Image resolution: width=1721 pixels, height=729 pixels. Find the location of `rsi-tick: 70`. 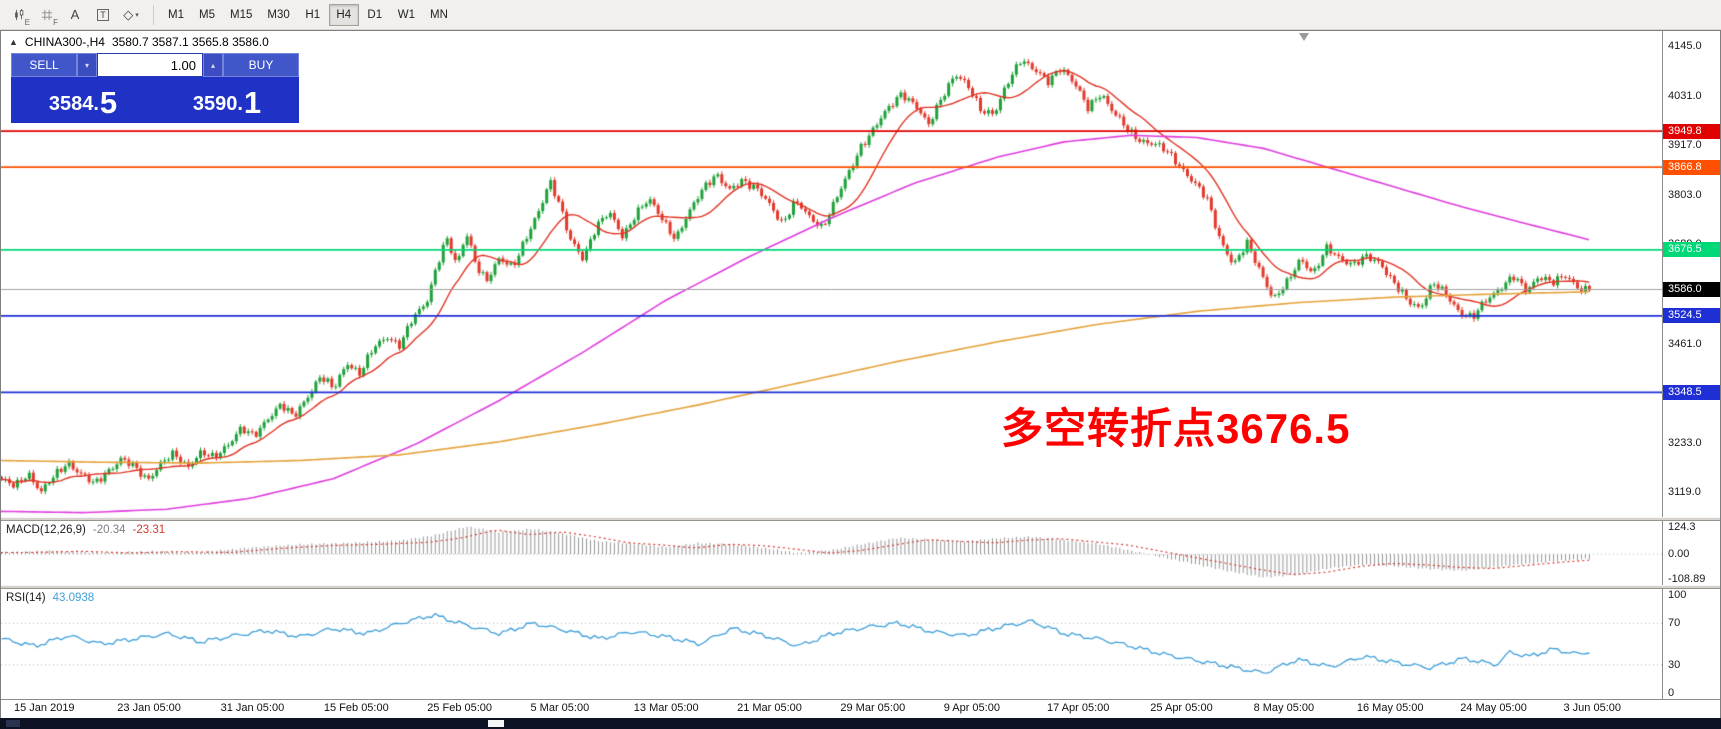

rsi-tick: 70 is located at coordinates (1674, 623).